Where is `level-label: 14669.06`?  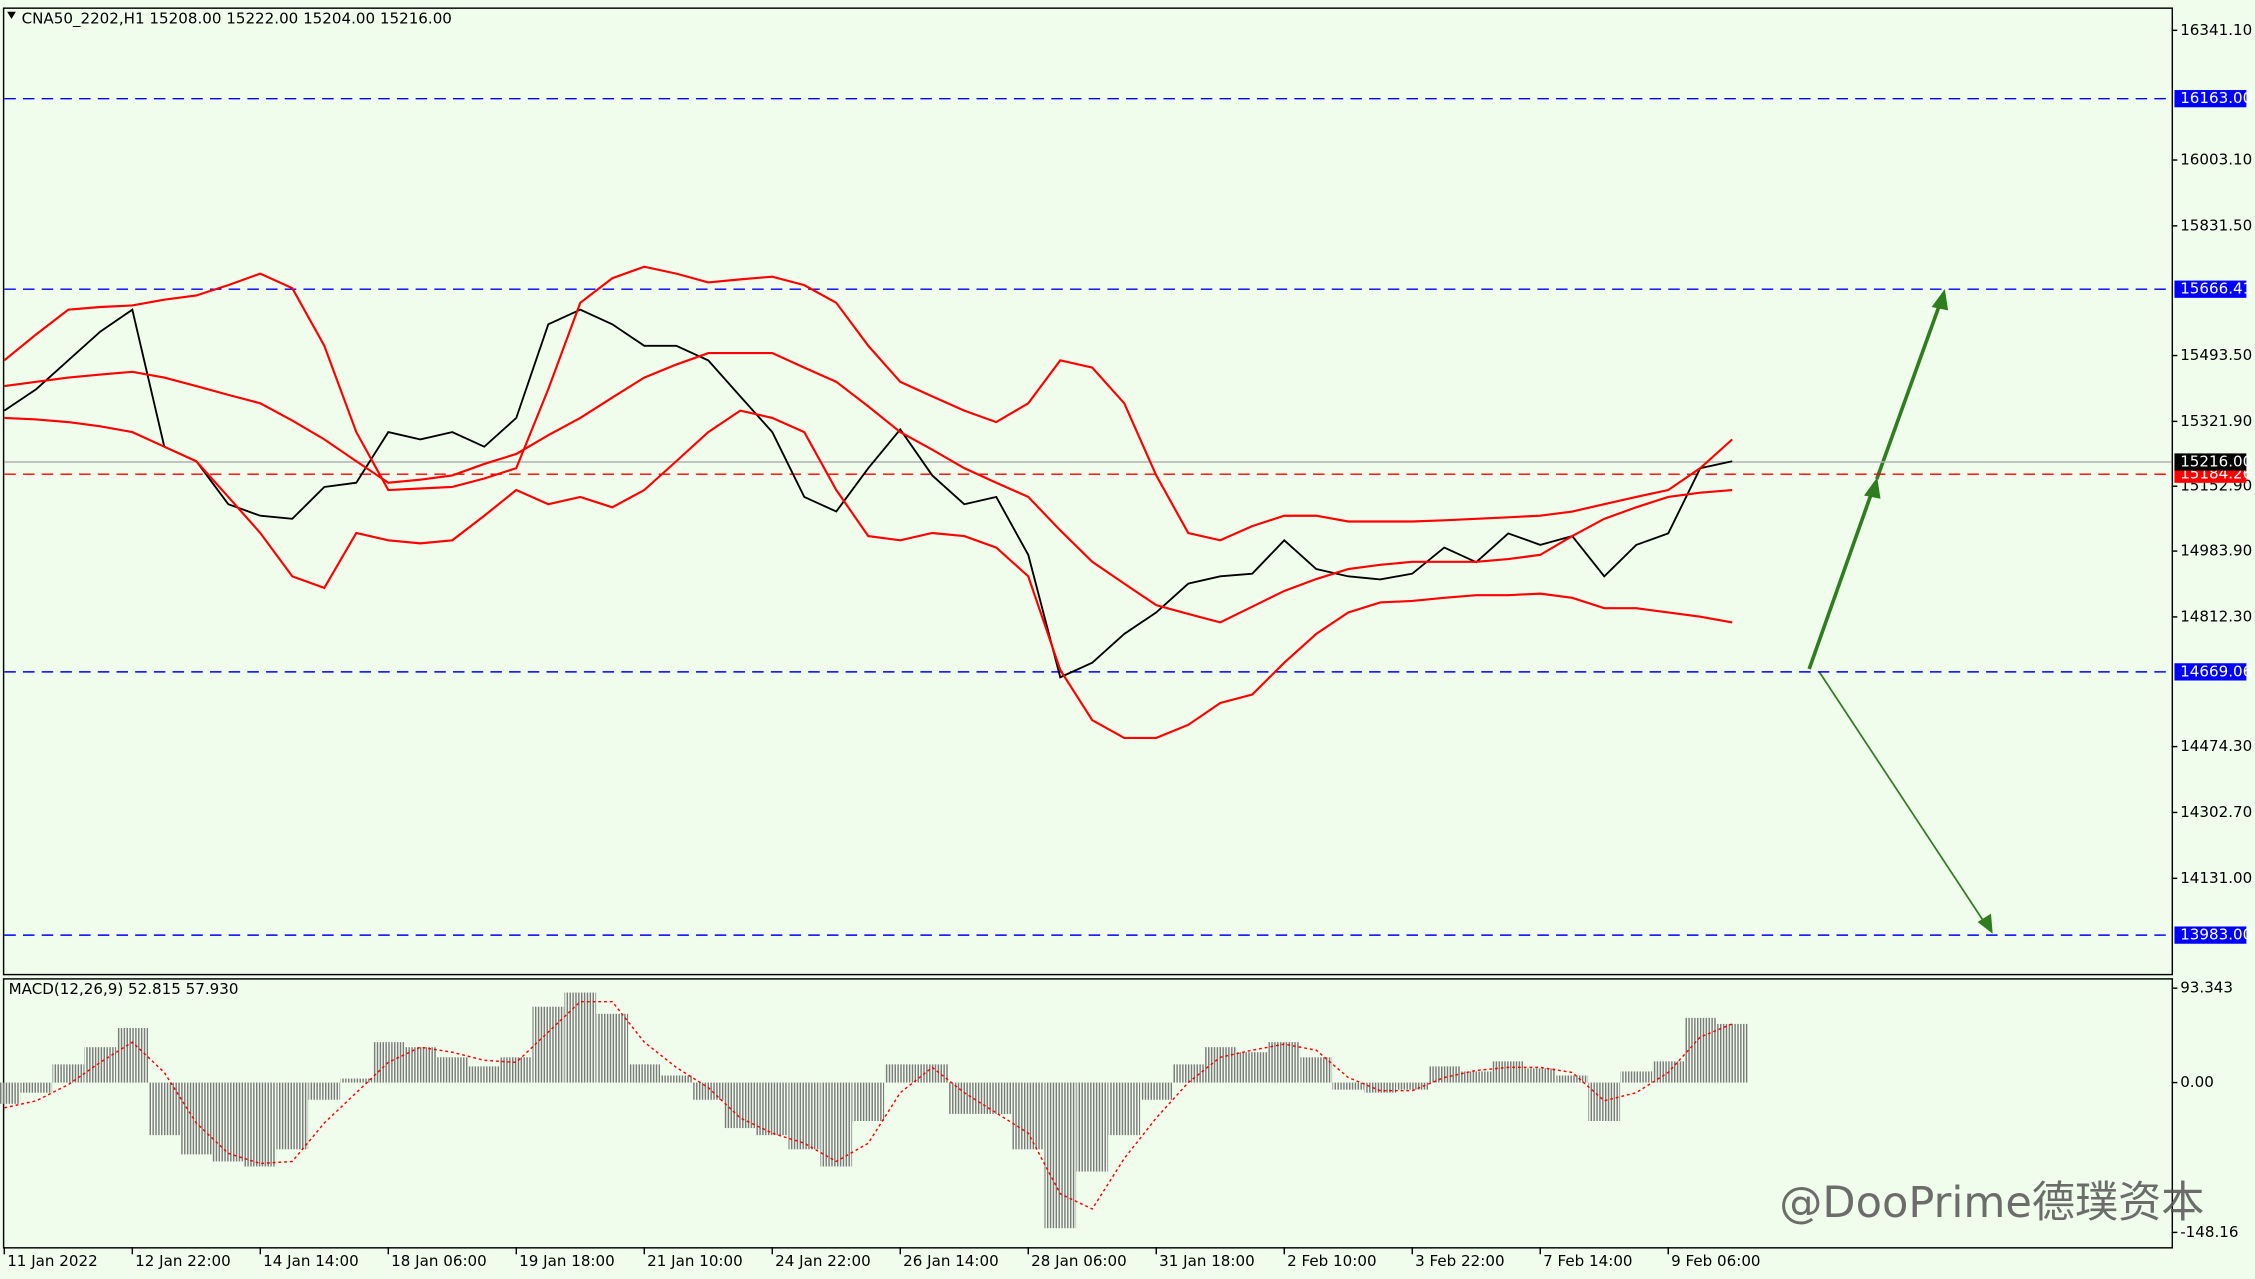
level-label: 14669.06 is located at coordinates (2216, 671).